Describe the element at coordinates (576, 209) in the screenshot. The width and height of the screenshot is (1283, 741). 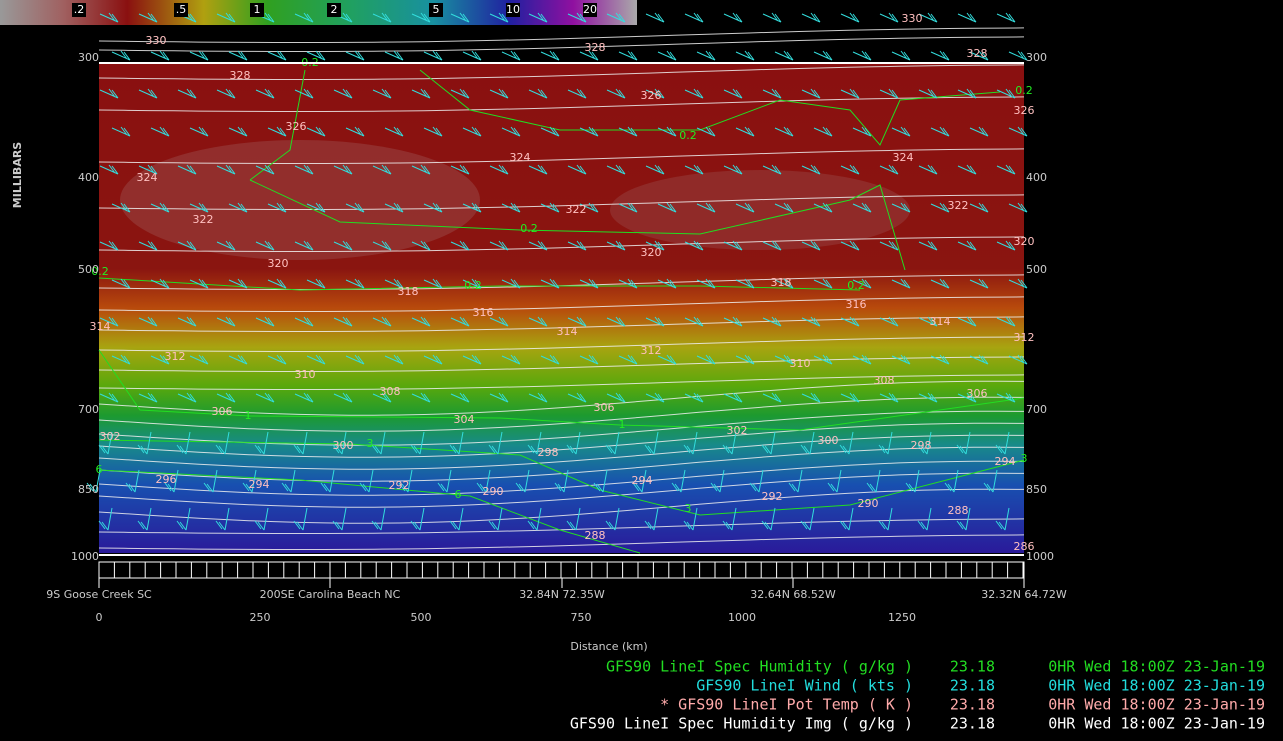
I see `pot-temp-label: 322` at that location.